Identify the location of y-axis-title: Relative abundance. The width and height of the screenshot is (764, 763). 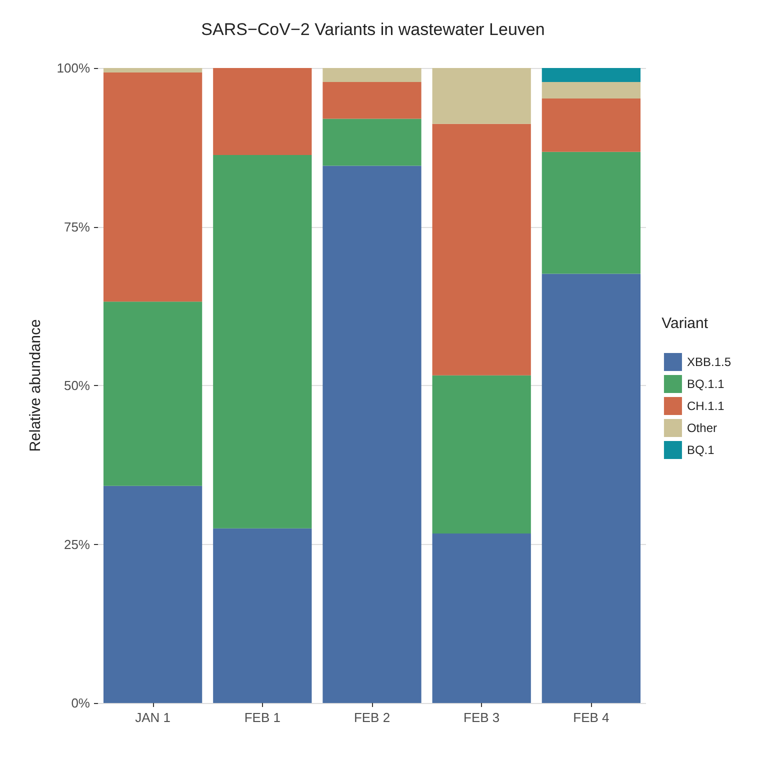
(35, 385).